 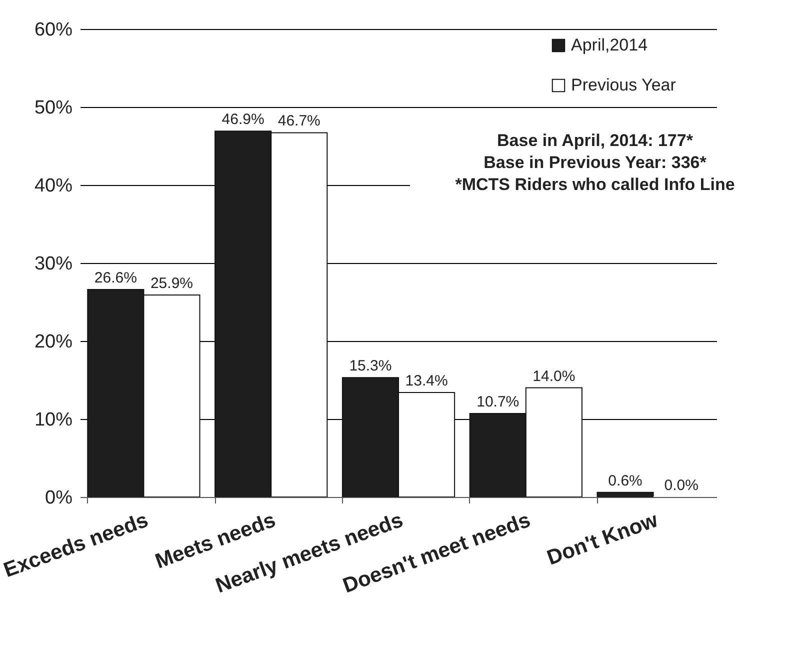 What do you see at coordinates (53, 186) in the screenshot?
I see `y-tick-label: 40%` at bounding box center [53, 186].